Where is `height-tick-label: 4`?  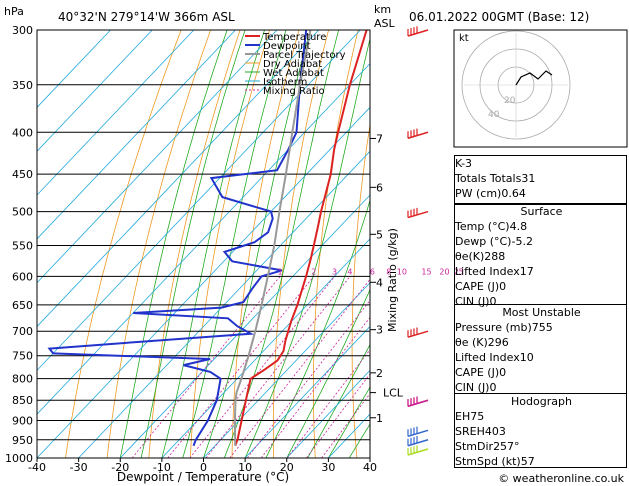 height-tick-label: 4 is located at coordinates (379, 282).